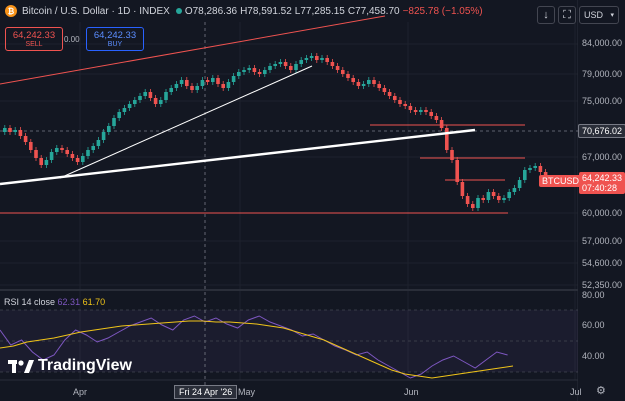  What do you see at coordinates (373, 11) in the screenshot?
I see `ohlc-close: C77,458.70` at bounding box center [373, 11].